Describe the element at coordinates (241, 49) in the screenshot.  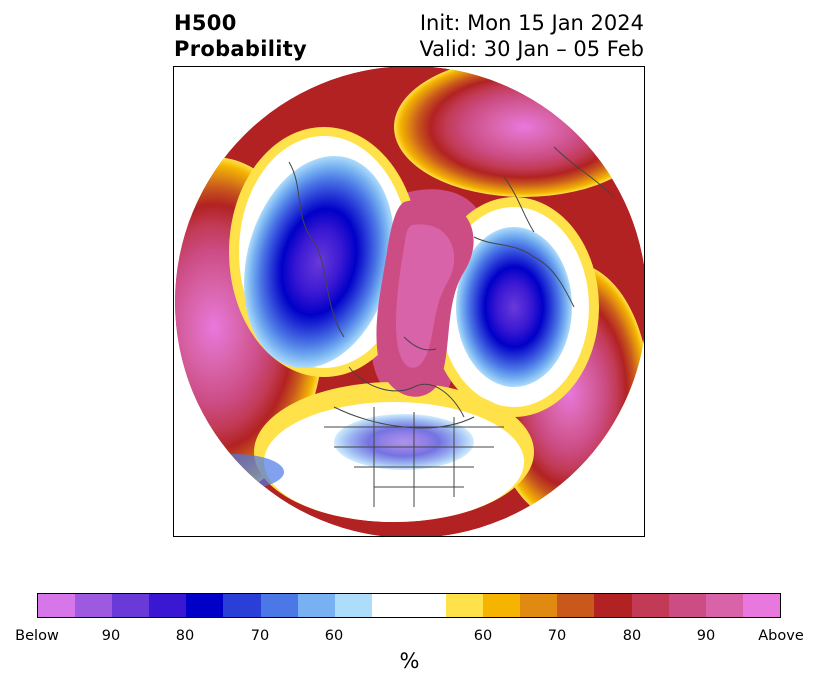
I see `field-subtitle: Probability` at that location.